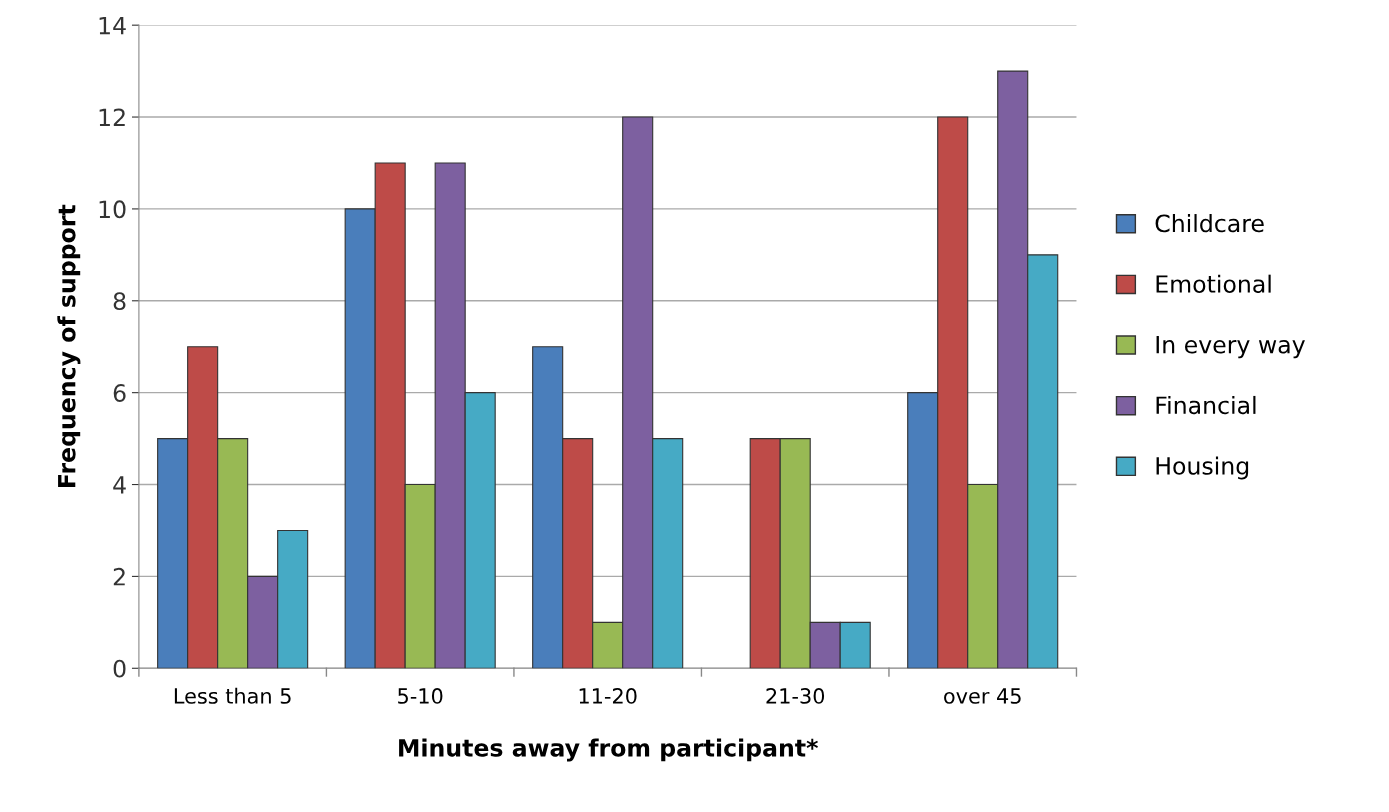  Describe the element at coordinates (608, 750) in the screenshot. I see `x-axis-title: Minutes away from participant*` at that location.